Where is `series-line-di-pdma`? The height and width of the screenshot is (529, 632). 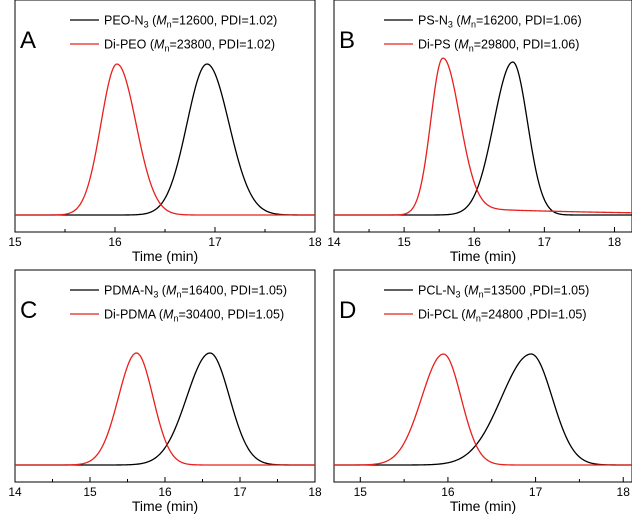
series-line-di-pdma is located at coordinates (165, 409).